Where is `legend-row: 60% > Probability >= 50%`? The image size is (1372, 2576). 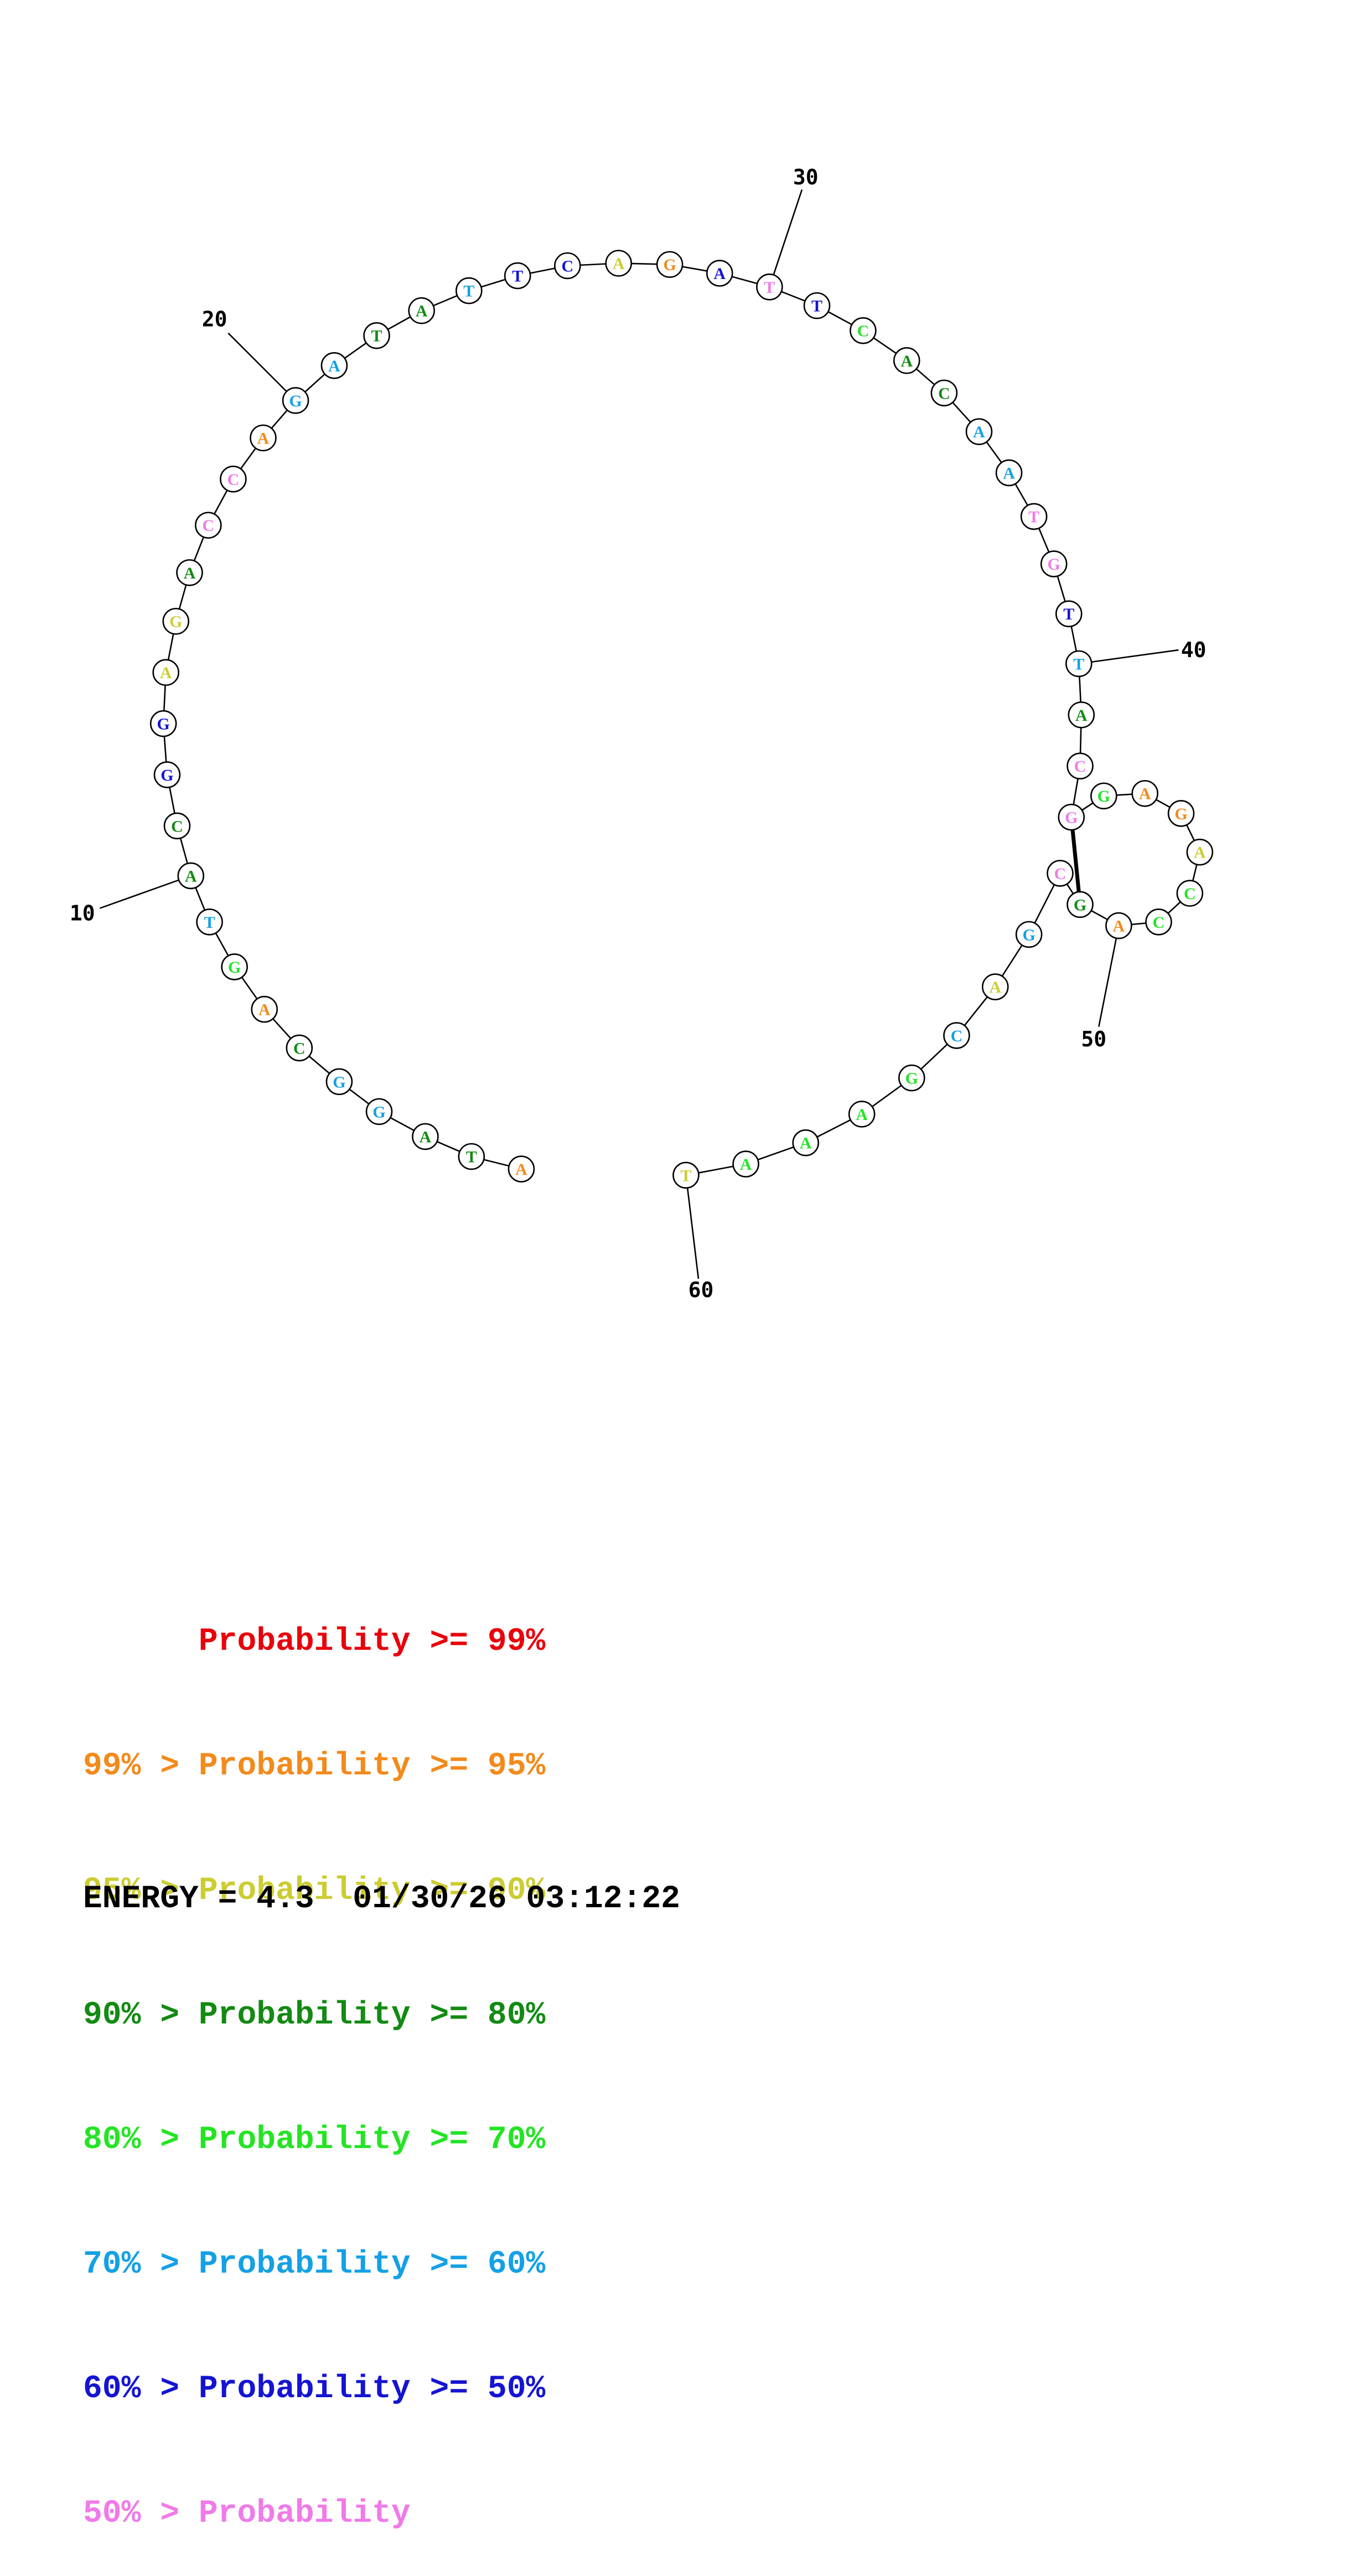 legend-row: 60% > Probability >= 50% is located at coordinates (314, 2389).